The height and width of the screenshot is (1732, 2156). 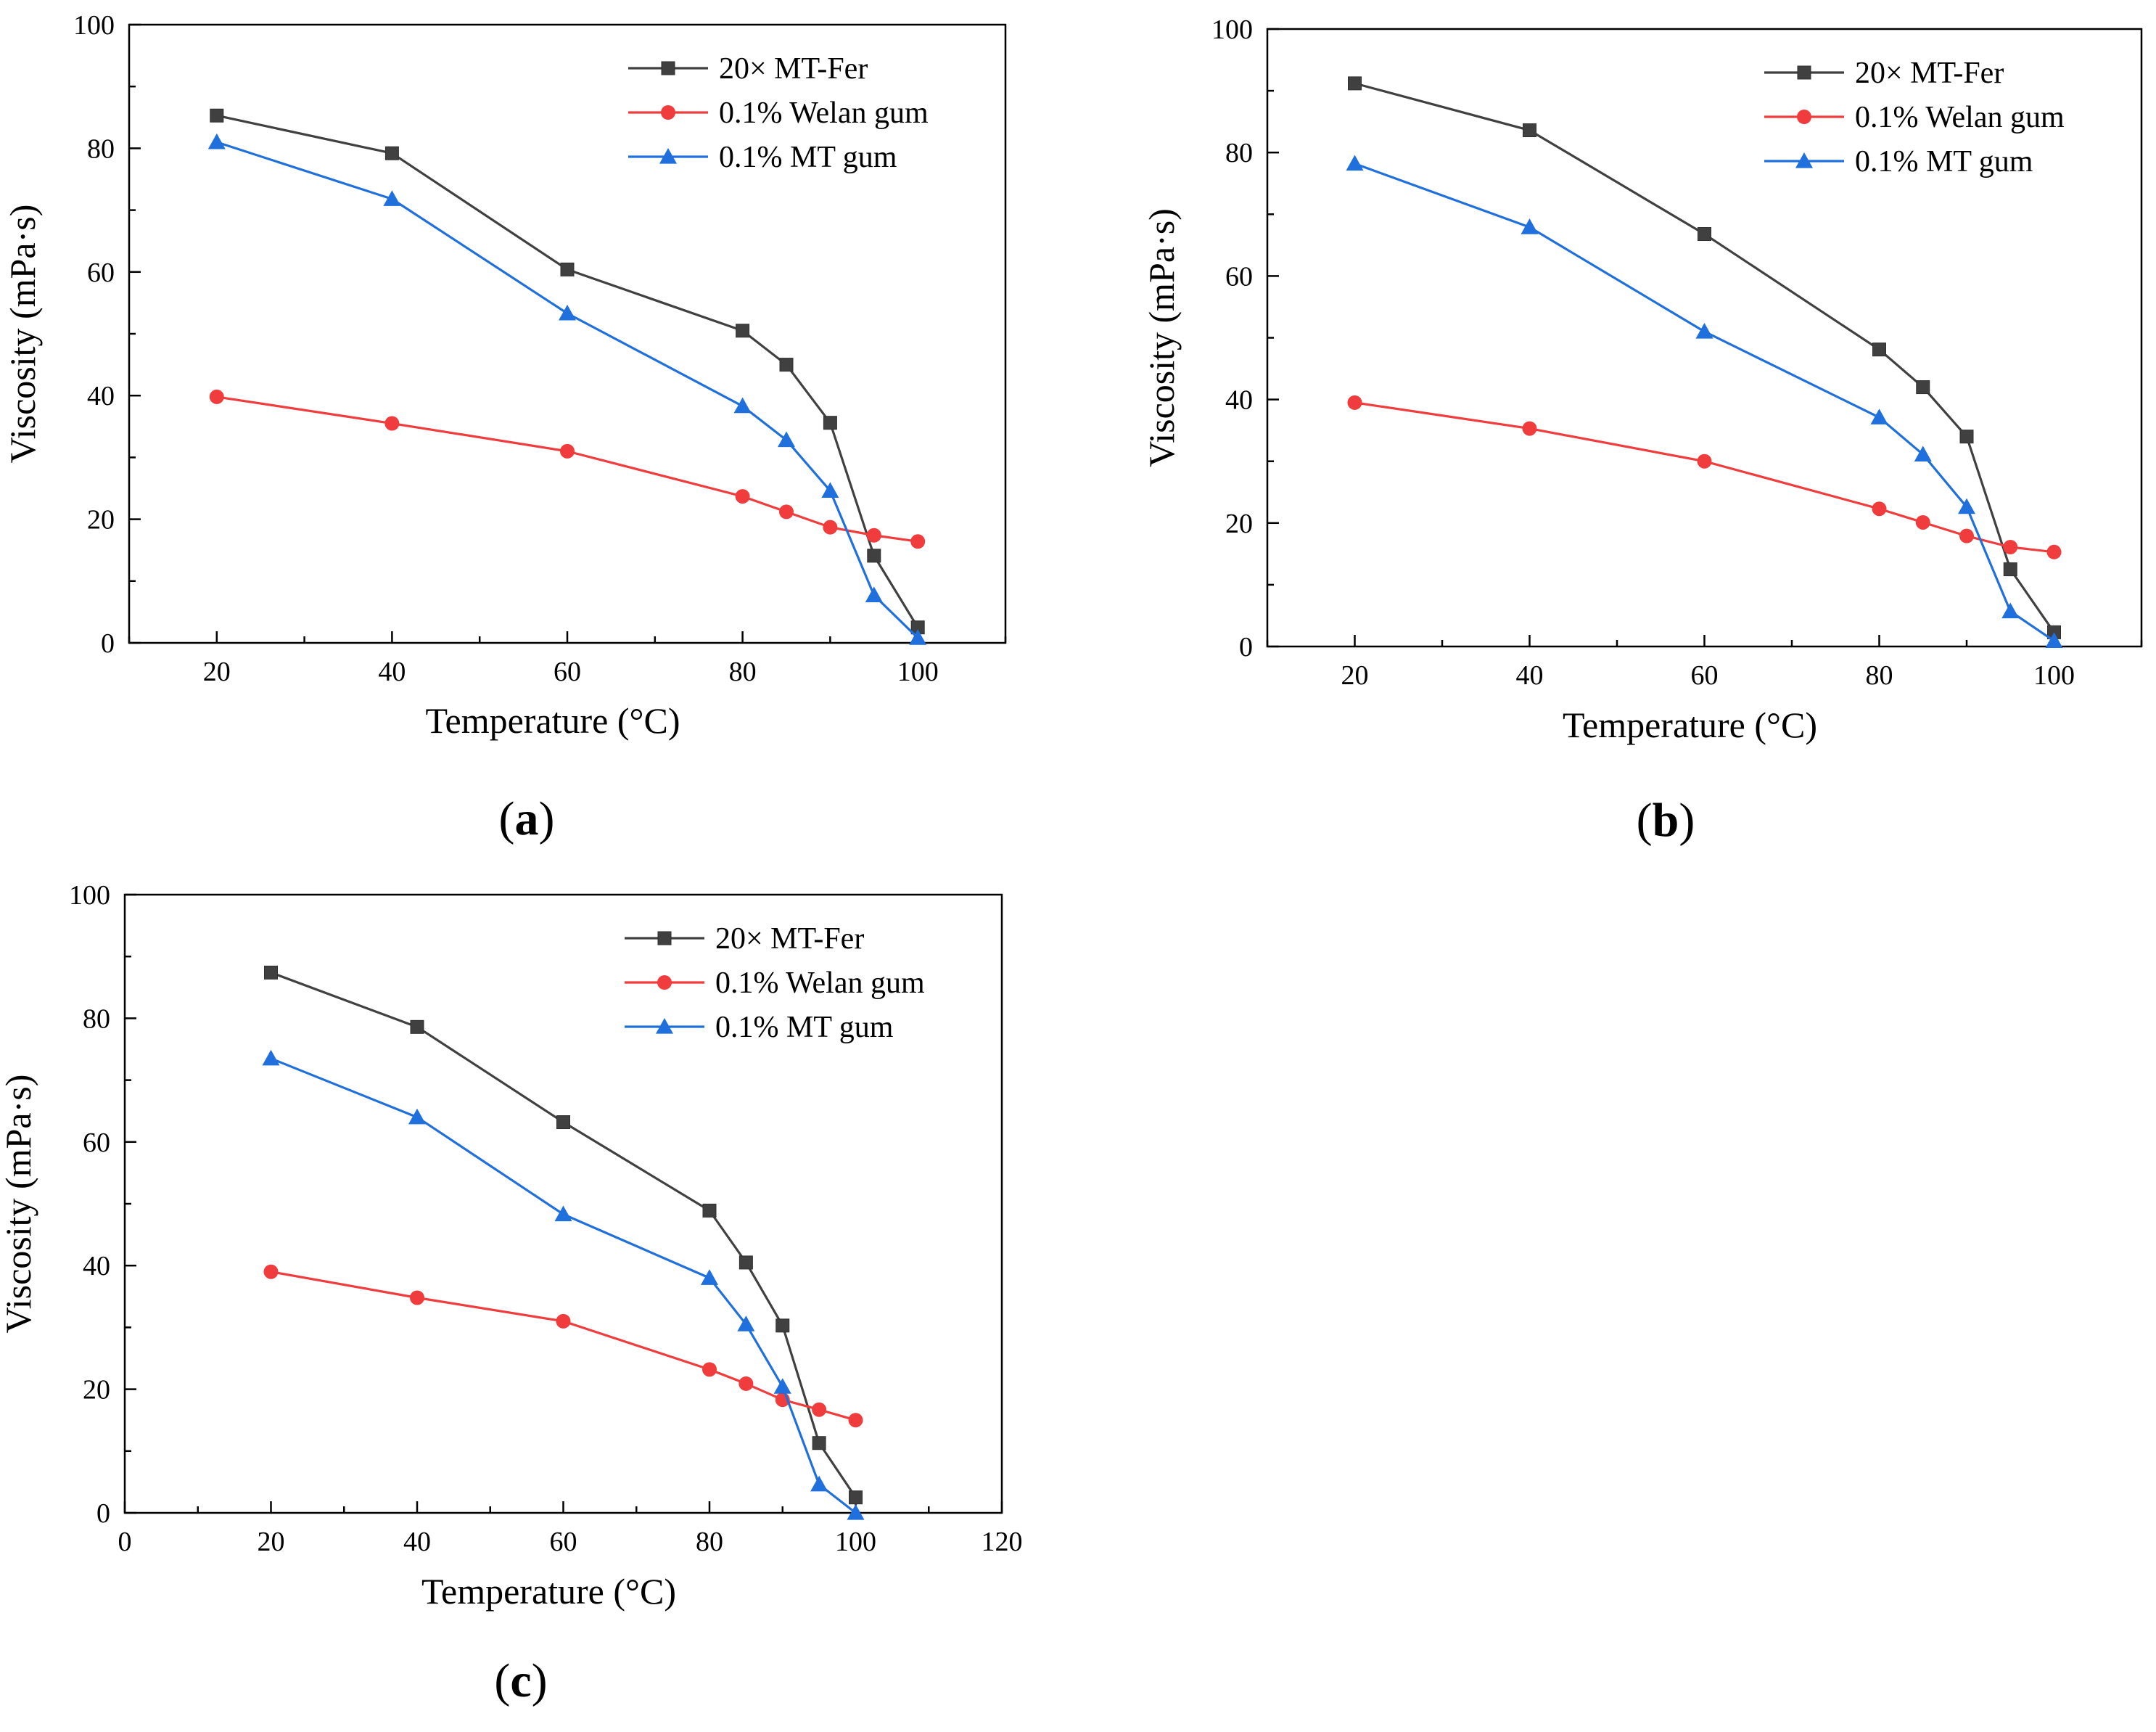 What do you see at coordinates (1690, 725) in the screenshot?
I see `x-axis-title: Temperature (°C)` at bounding box center [1690, 725].